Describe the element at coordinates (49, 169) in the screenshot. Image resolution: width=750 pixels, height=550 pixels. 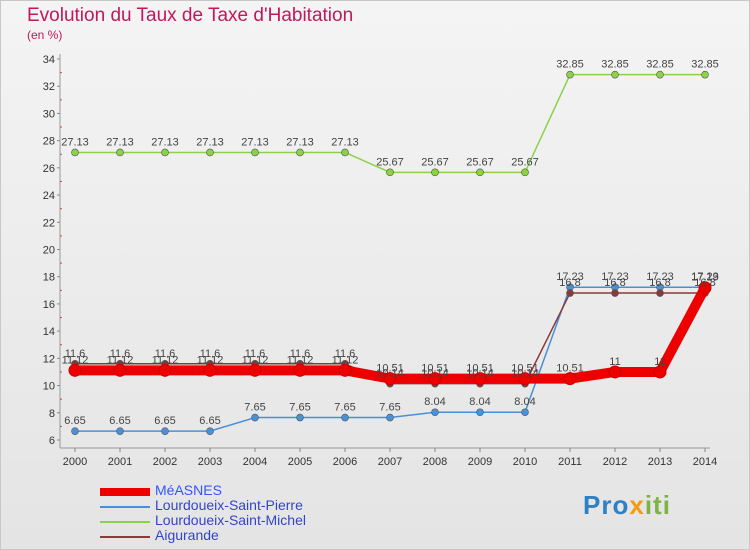
I see `y-tick-label: 26` at that location.